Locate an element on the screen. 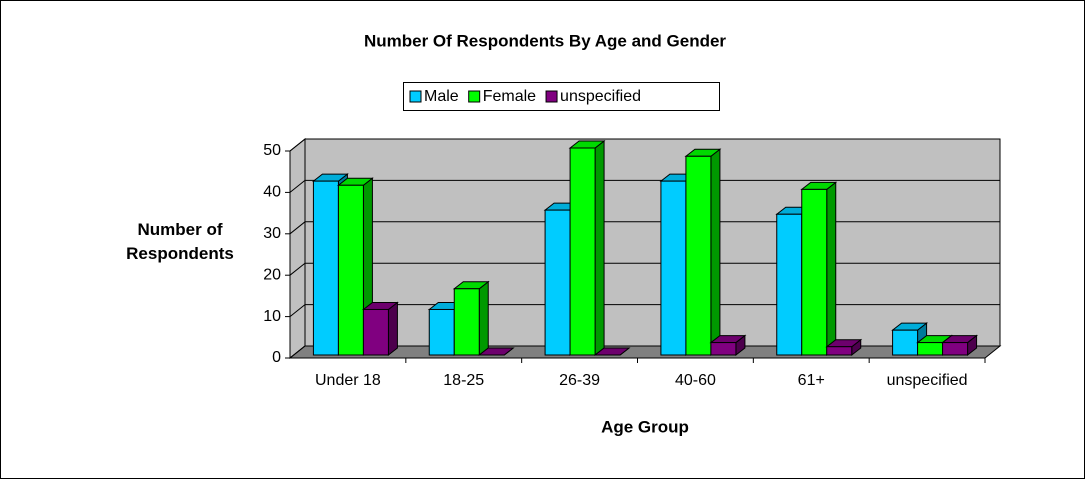 Image resolution: width=1085 pixels, height=479 pixels. x-tick-label: 18-25 is located at coordinates (463, 380).